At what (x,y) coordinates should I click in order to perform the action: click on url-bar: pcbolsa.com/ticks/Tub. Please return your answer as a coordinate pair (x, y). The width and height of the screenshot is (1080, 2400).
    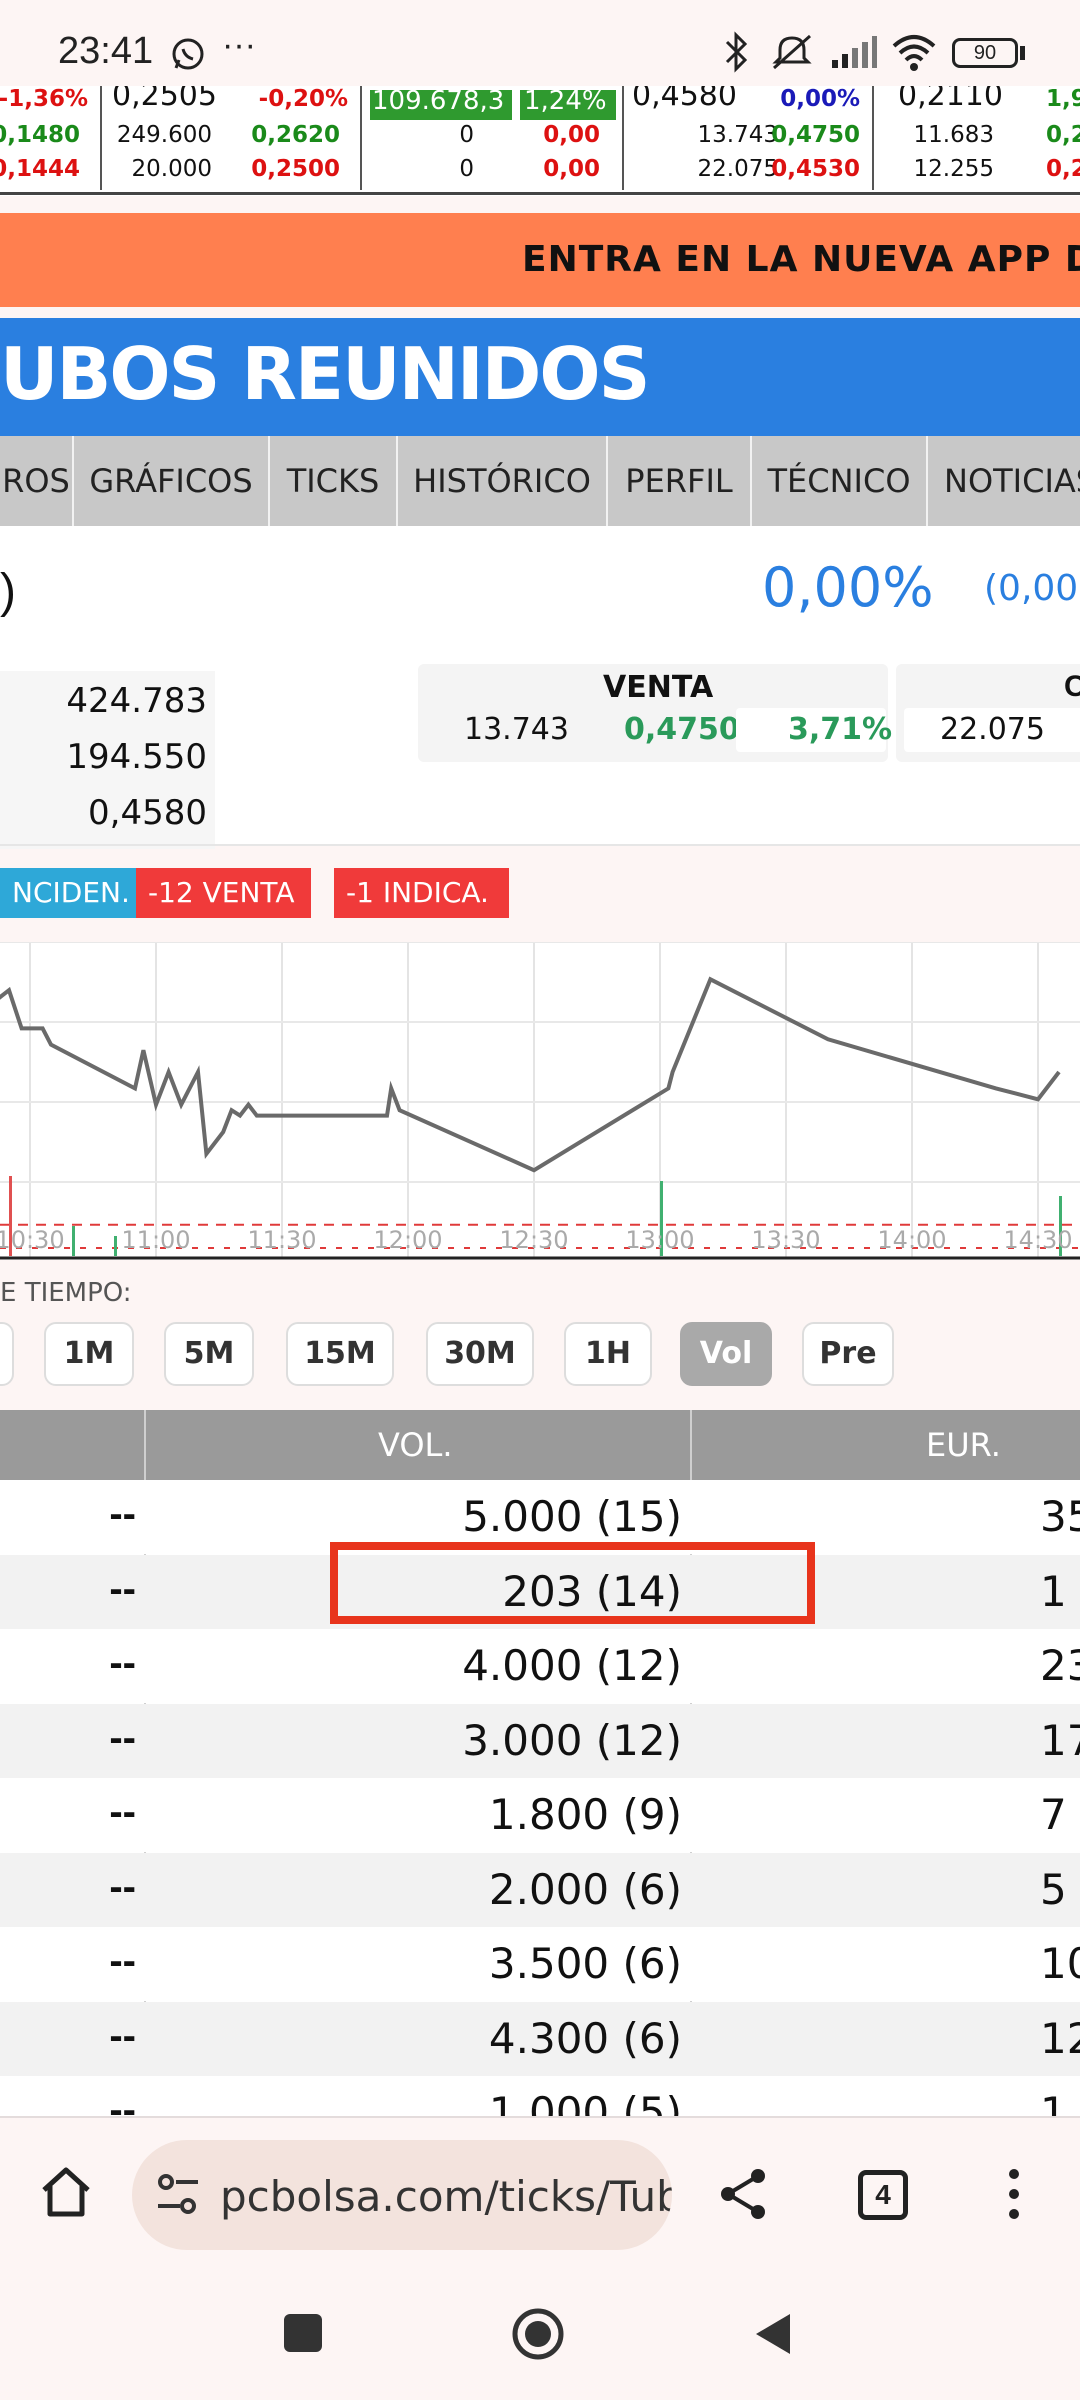
    Looking at the image, I should click on (402, 2195).